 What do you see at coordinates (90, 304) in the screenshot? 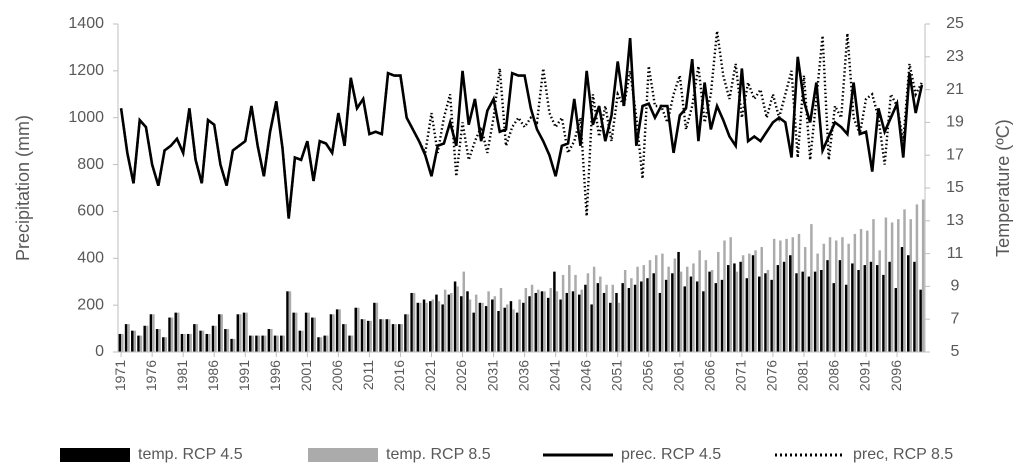
I see `y-tick-label: 200` at bounding box center [90, 304].